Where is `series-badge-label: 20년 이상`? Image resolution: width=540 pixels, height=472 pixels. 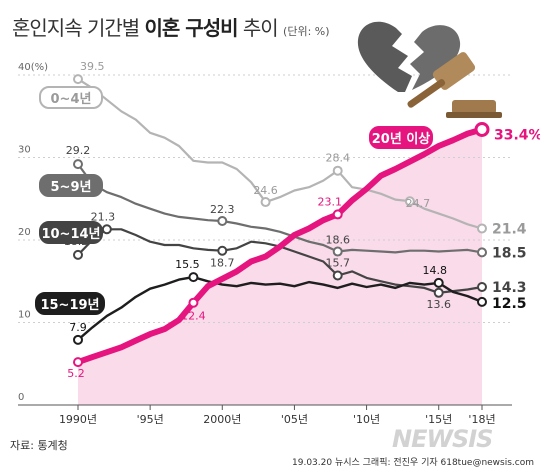 series-badge-label: 20년 이상 is located at coordinates (401, 139).